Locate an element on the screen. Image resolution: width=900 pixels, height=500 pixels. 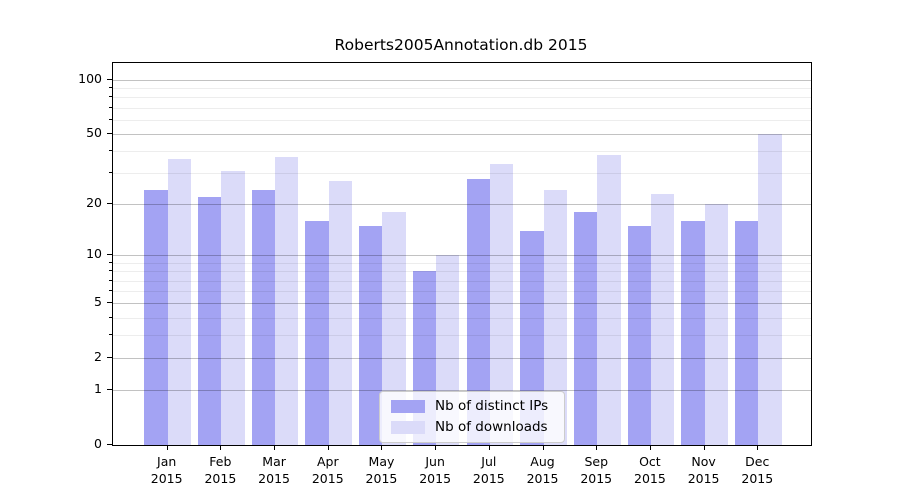
y-tick-label: 10 is located at coordinates (94, 254).